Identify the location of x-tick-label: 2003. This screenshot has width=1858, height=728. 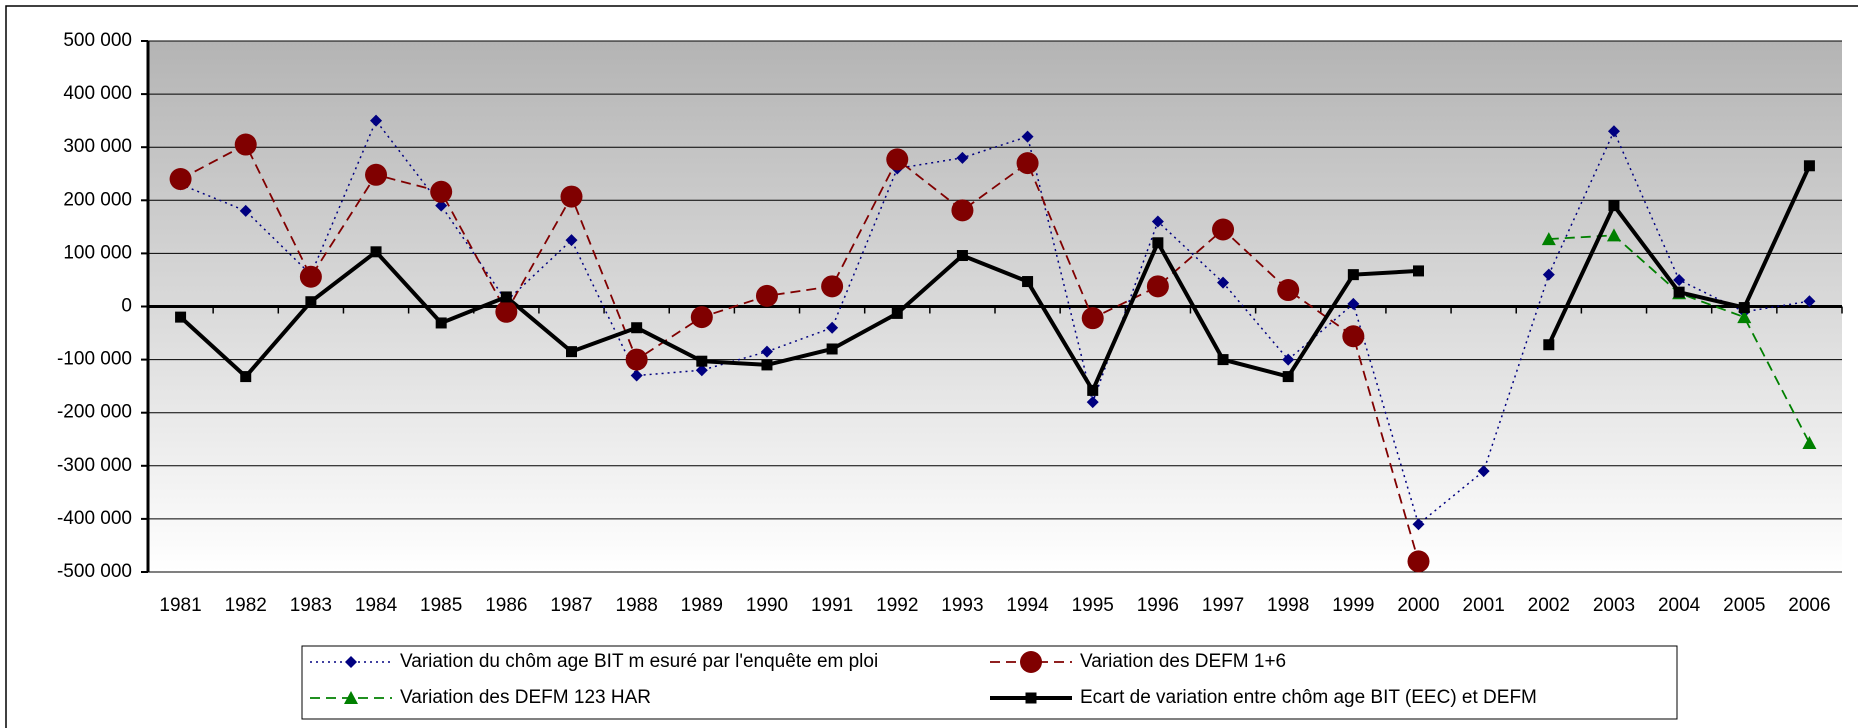
(1614, 605).